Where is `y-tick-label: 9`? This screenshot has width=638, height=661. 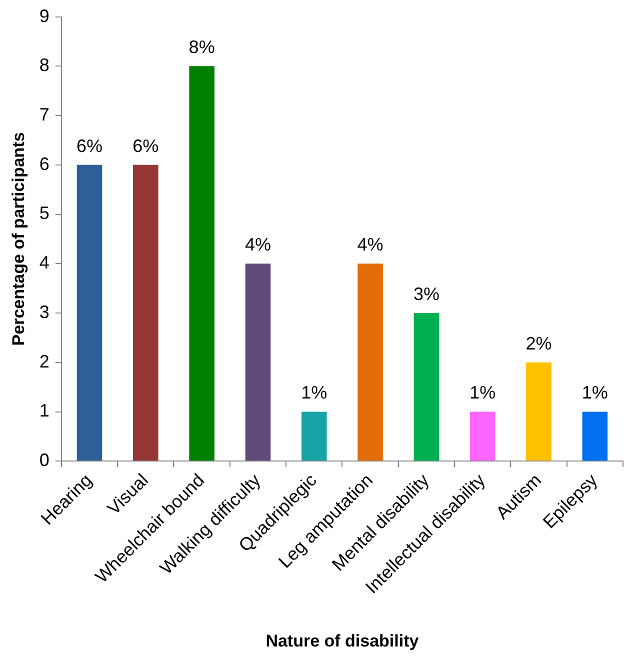
y-tick-label: 9 is located at coordinates (44, 16).